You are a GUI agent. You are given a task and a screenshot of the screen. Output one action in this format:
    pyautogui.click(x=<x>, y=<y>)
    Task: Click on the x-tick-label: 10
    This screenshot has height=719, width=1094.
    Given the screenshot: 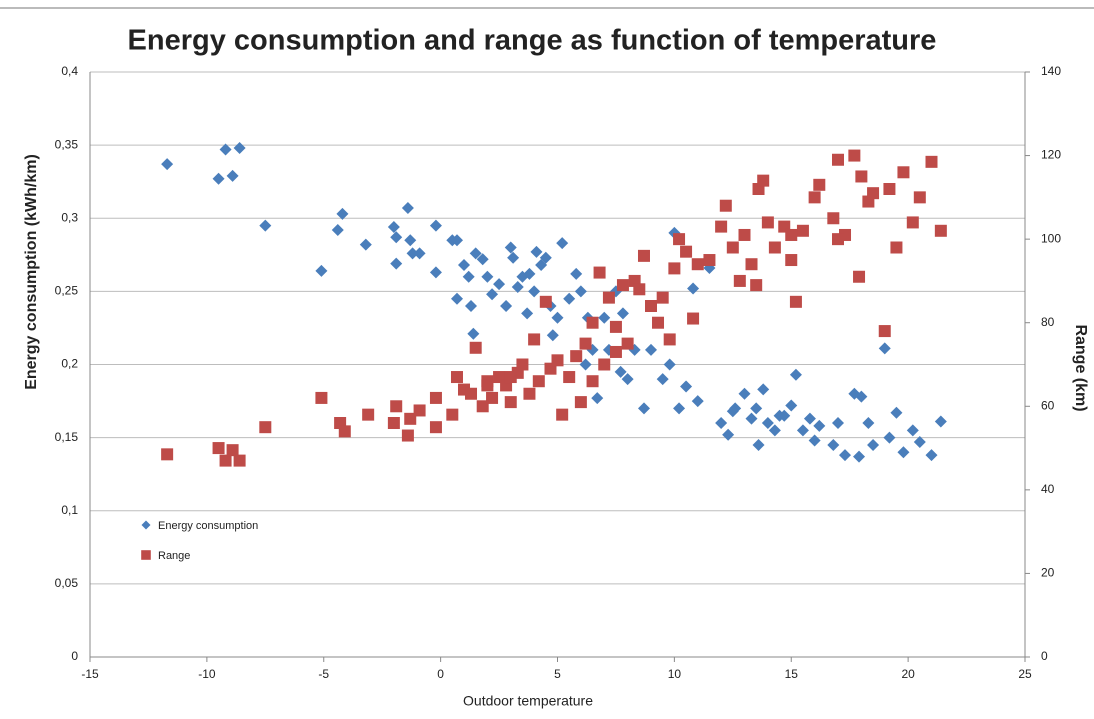 What is the action you would take?
    pyautogui.click(x=675, y=674)
    